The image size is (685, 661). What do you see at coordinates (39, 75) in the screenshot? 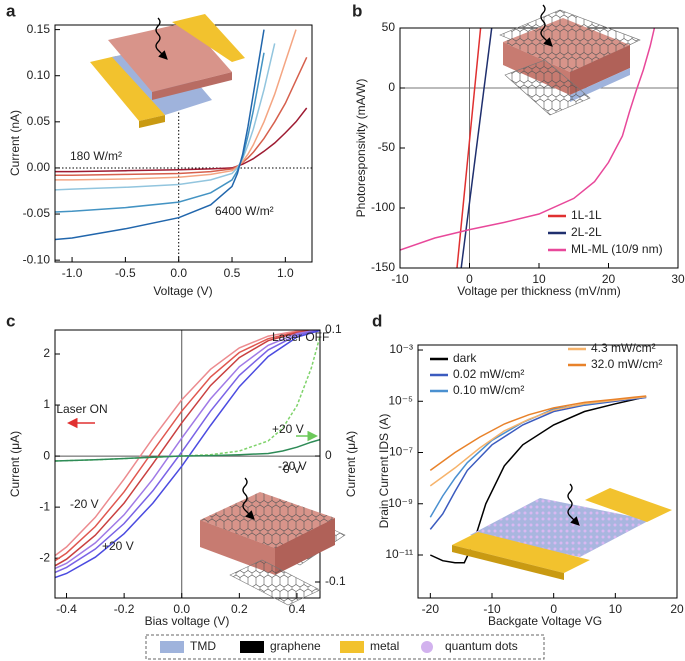
I see `y-tick-label: 0.10` at bounding box center [39, 75].